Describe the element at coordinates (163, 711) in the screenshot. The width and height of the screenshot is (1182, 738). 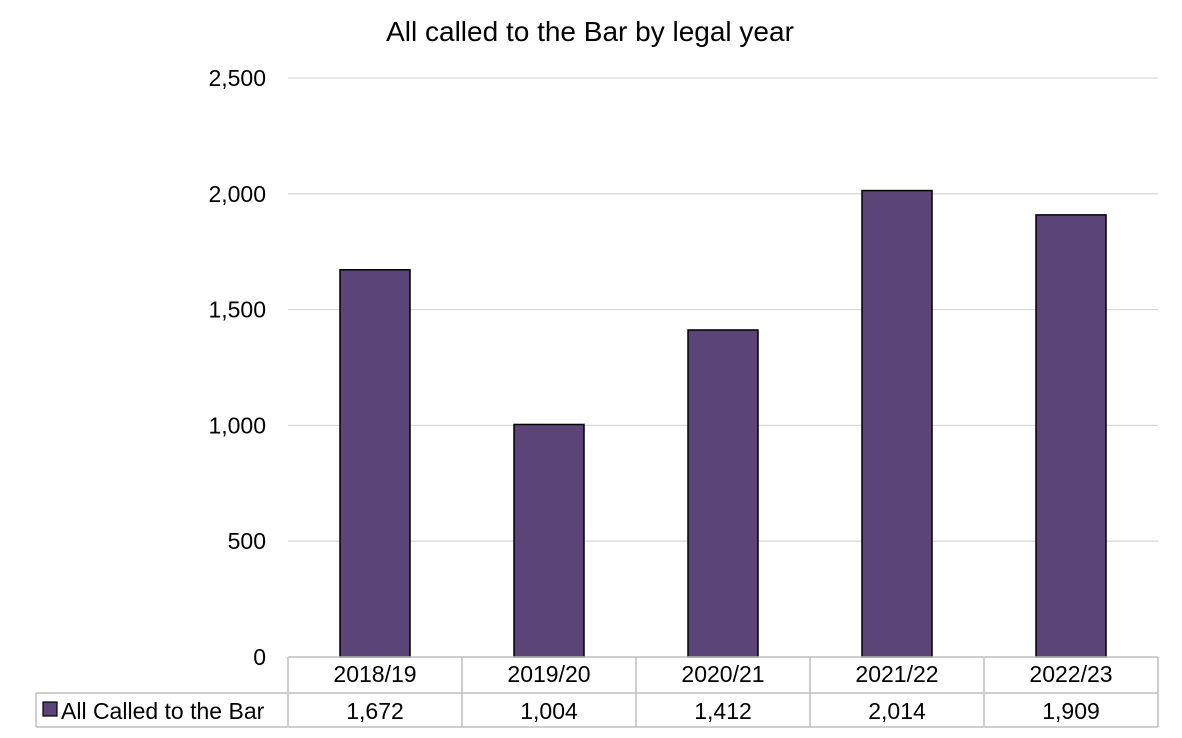
I see `legend-series-name: All Called to the Bar` at that location.